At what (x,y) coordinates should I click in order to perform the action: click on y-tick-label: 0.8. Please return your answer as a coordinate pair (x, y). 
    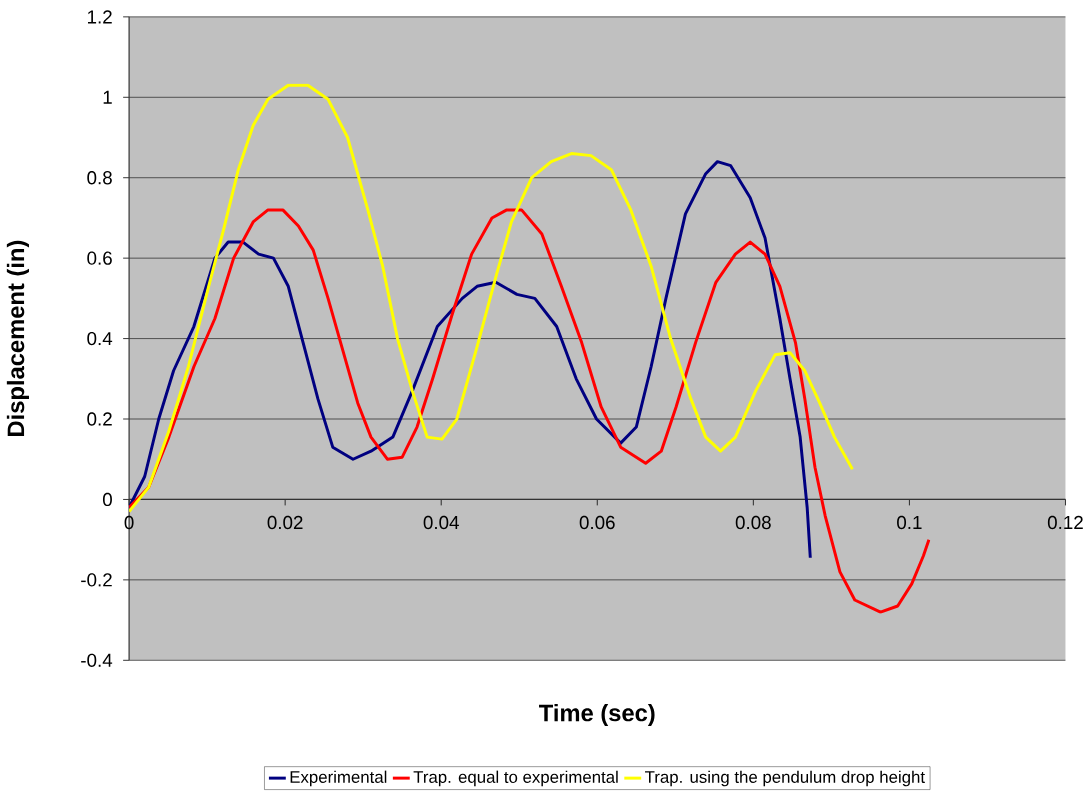
    Looking at the image, I should click on (99, 177).